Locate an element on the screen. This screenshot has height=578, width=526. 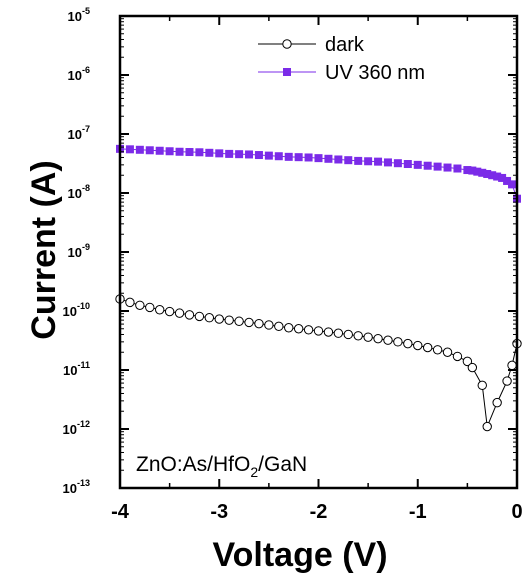
y-tick-label: 10⁻⁷ is located at coordinates (79, 133).